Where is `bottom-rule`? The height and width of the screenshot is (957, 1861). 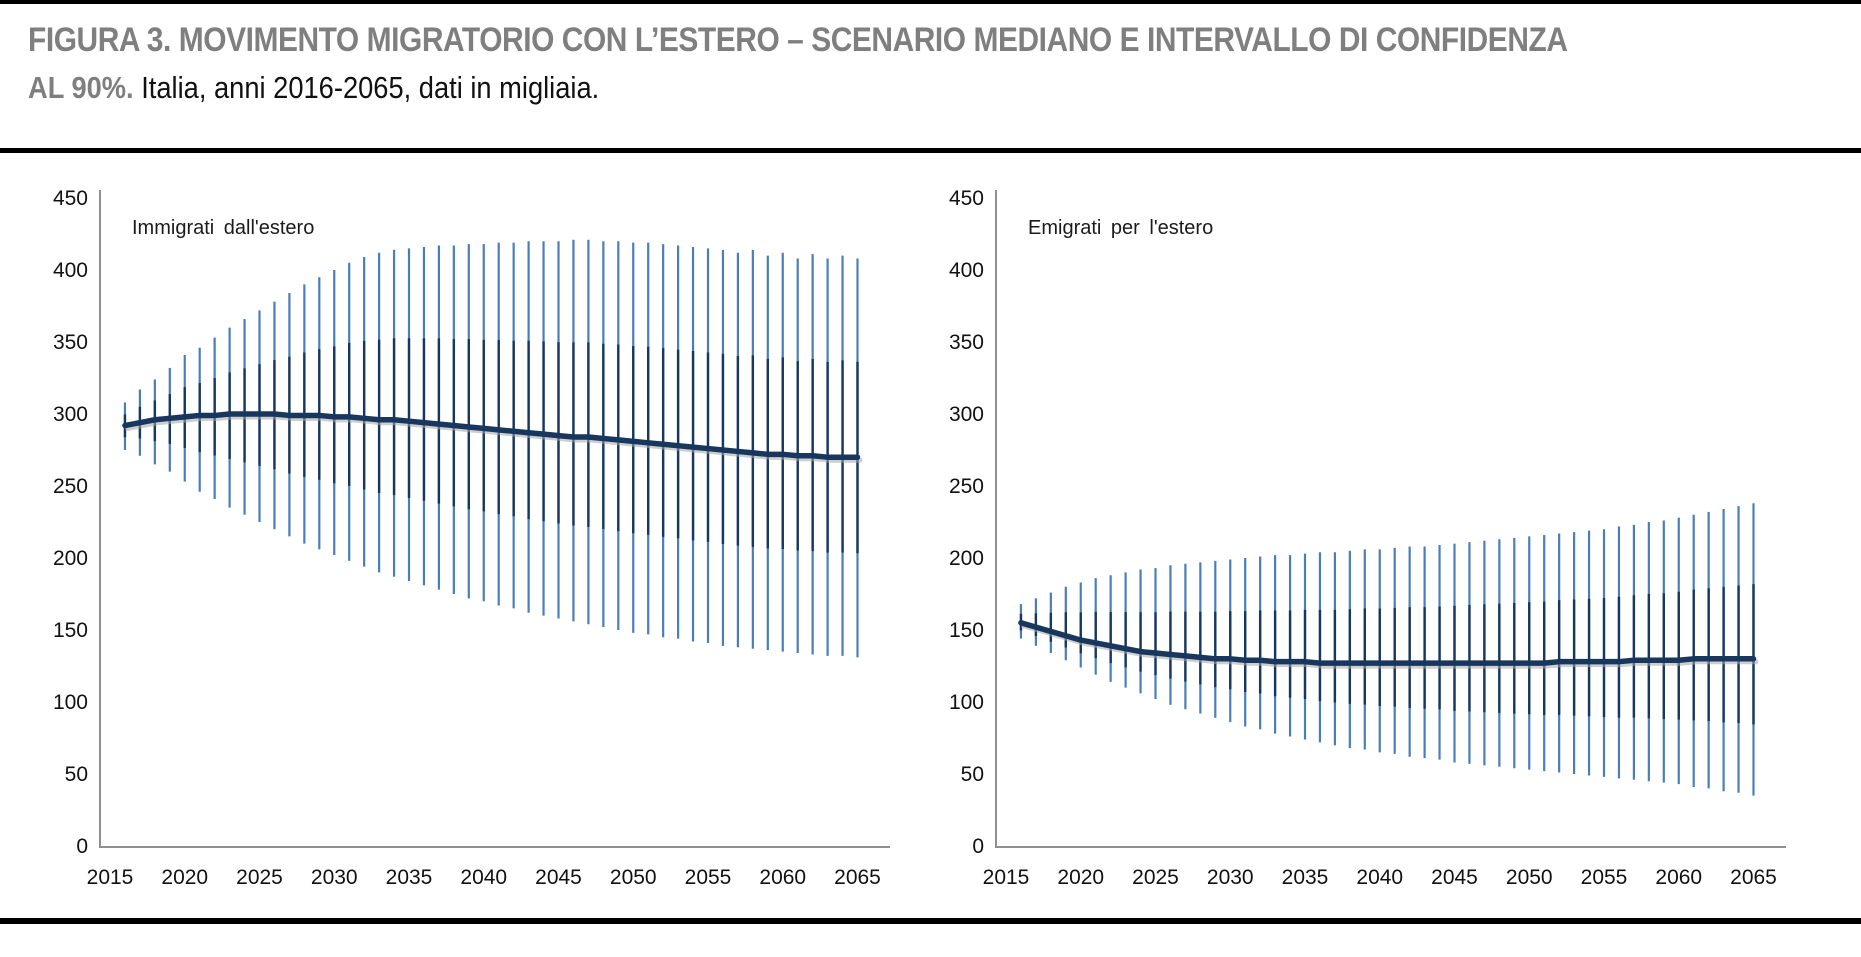 bottom-rule is located at coordinates (930, 921).